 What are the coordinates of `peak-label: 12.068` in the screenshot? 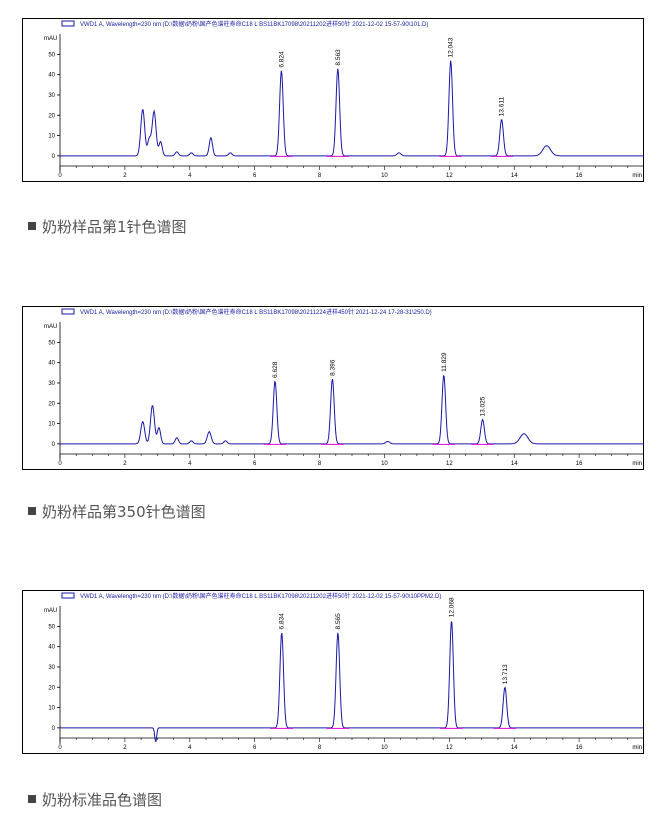 It's located at (452, 607).